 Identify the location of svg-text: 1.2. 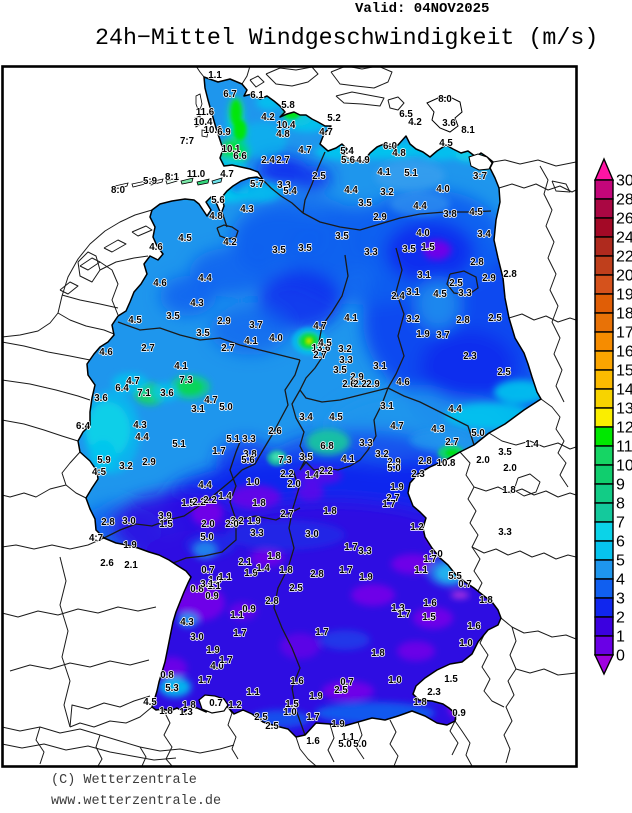
(234, 705).